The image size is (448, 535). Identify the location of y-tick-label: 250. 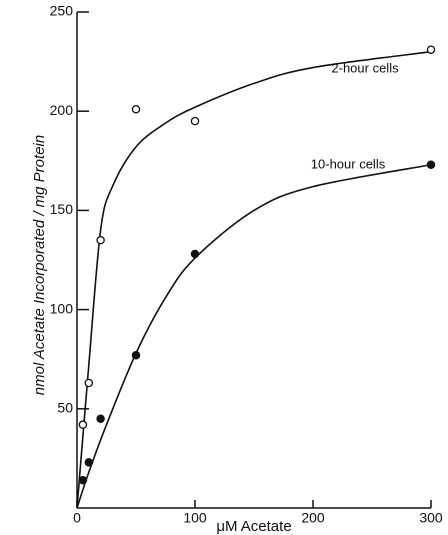
(62, 11).